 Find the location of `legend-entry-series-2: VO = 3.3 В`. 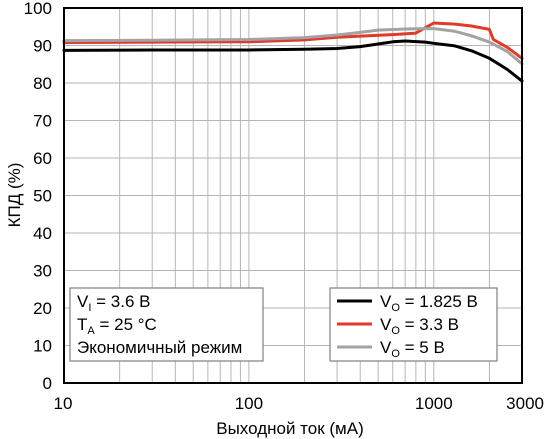

legend-entry-series-2: VO = 3.3 В is located at coordinates (398, 326).